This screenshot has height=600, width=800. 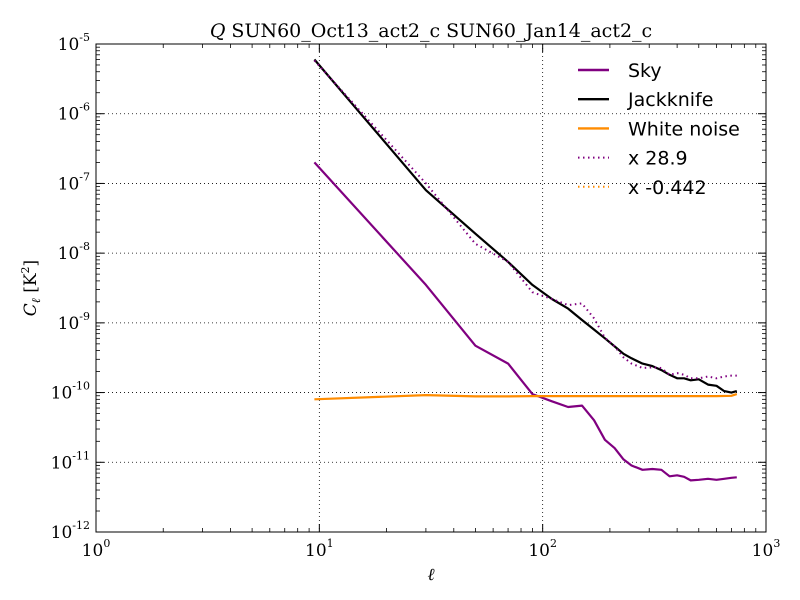 What do you see at coordinates (74, 182) in the screenshot?
I see `y-tick-label: 10⁻⁷` at bounding box center [74, 182].